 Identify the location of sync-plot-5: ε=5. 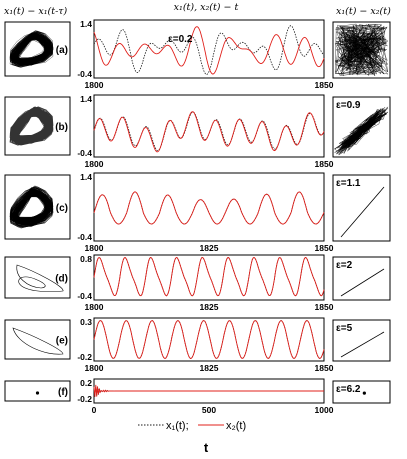
(361, 340).